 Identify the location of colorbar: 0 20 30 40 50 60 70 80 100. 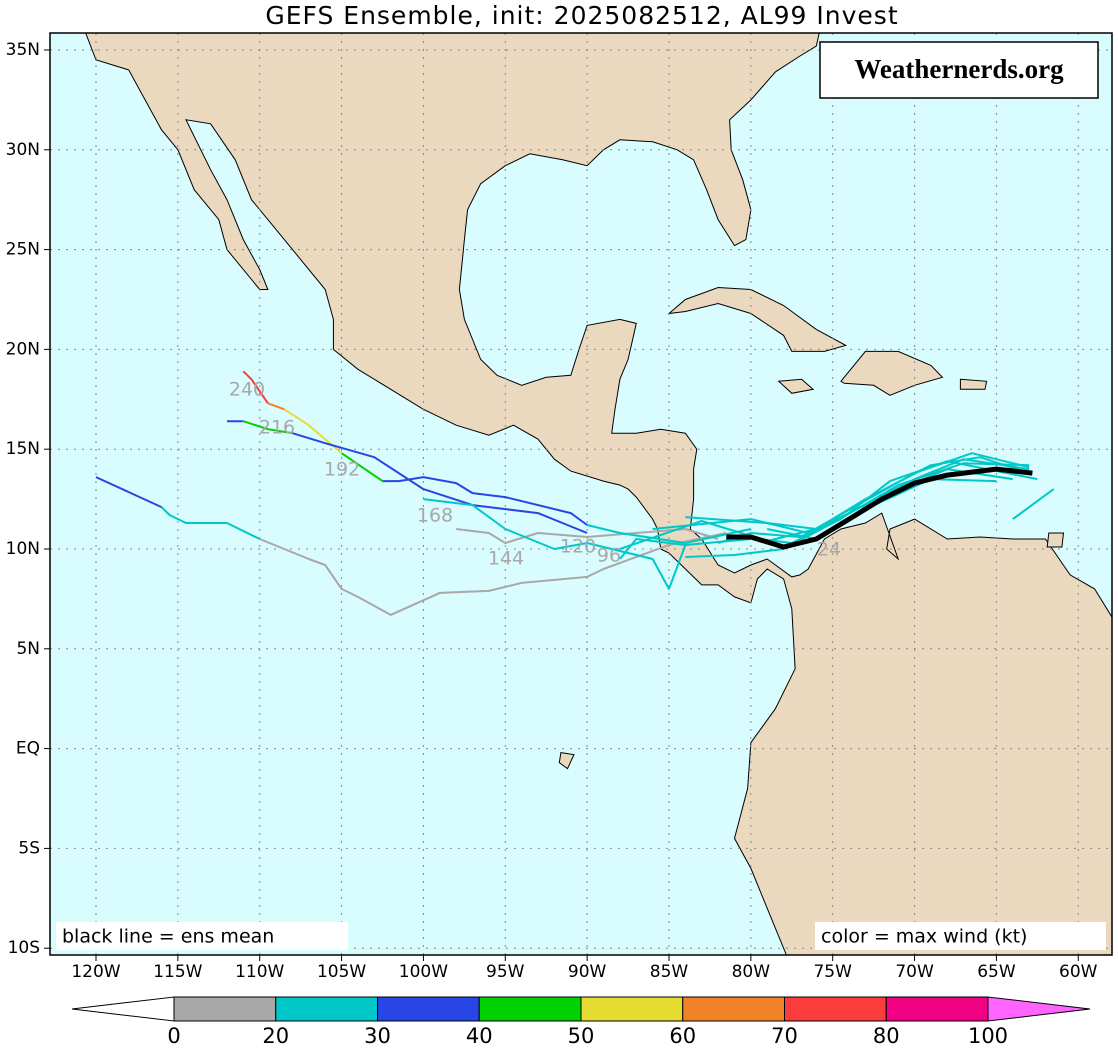
(581, 1022).